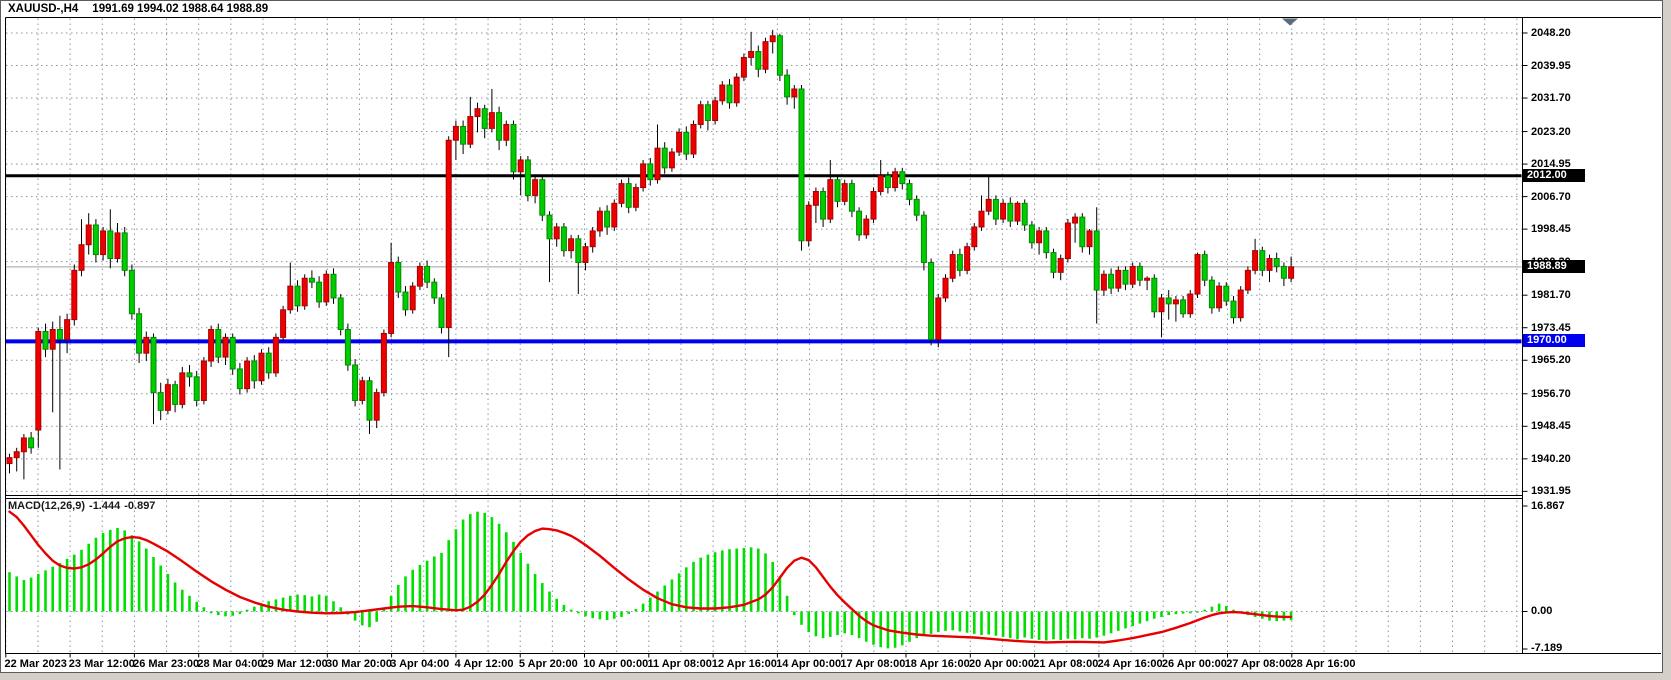 Image resolution: width=1671 pixels, height=680 pixels. I want to click on price-axis-label: 2039.95, so click(1551, 65).